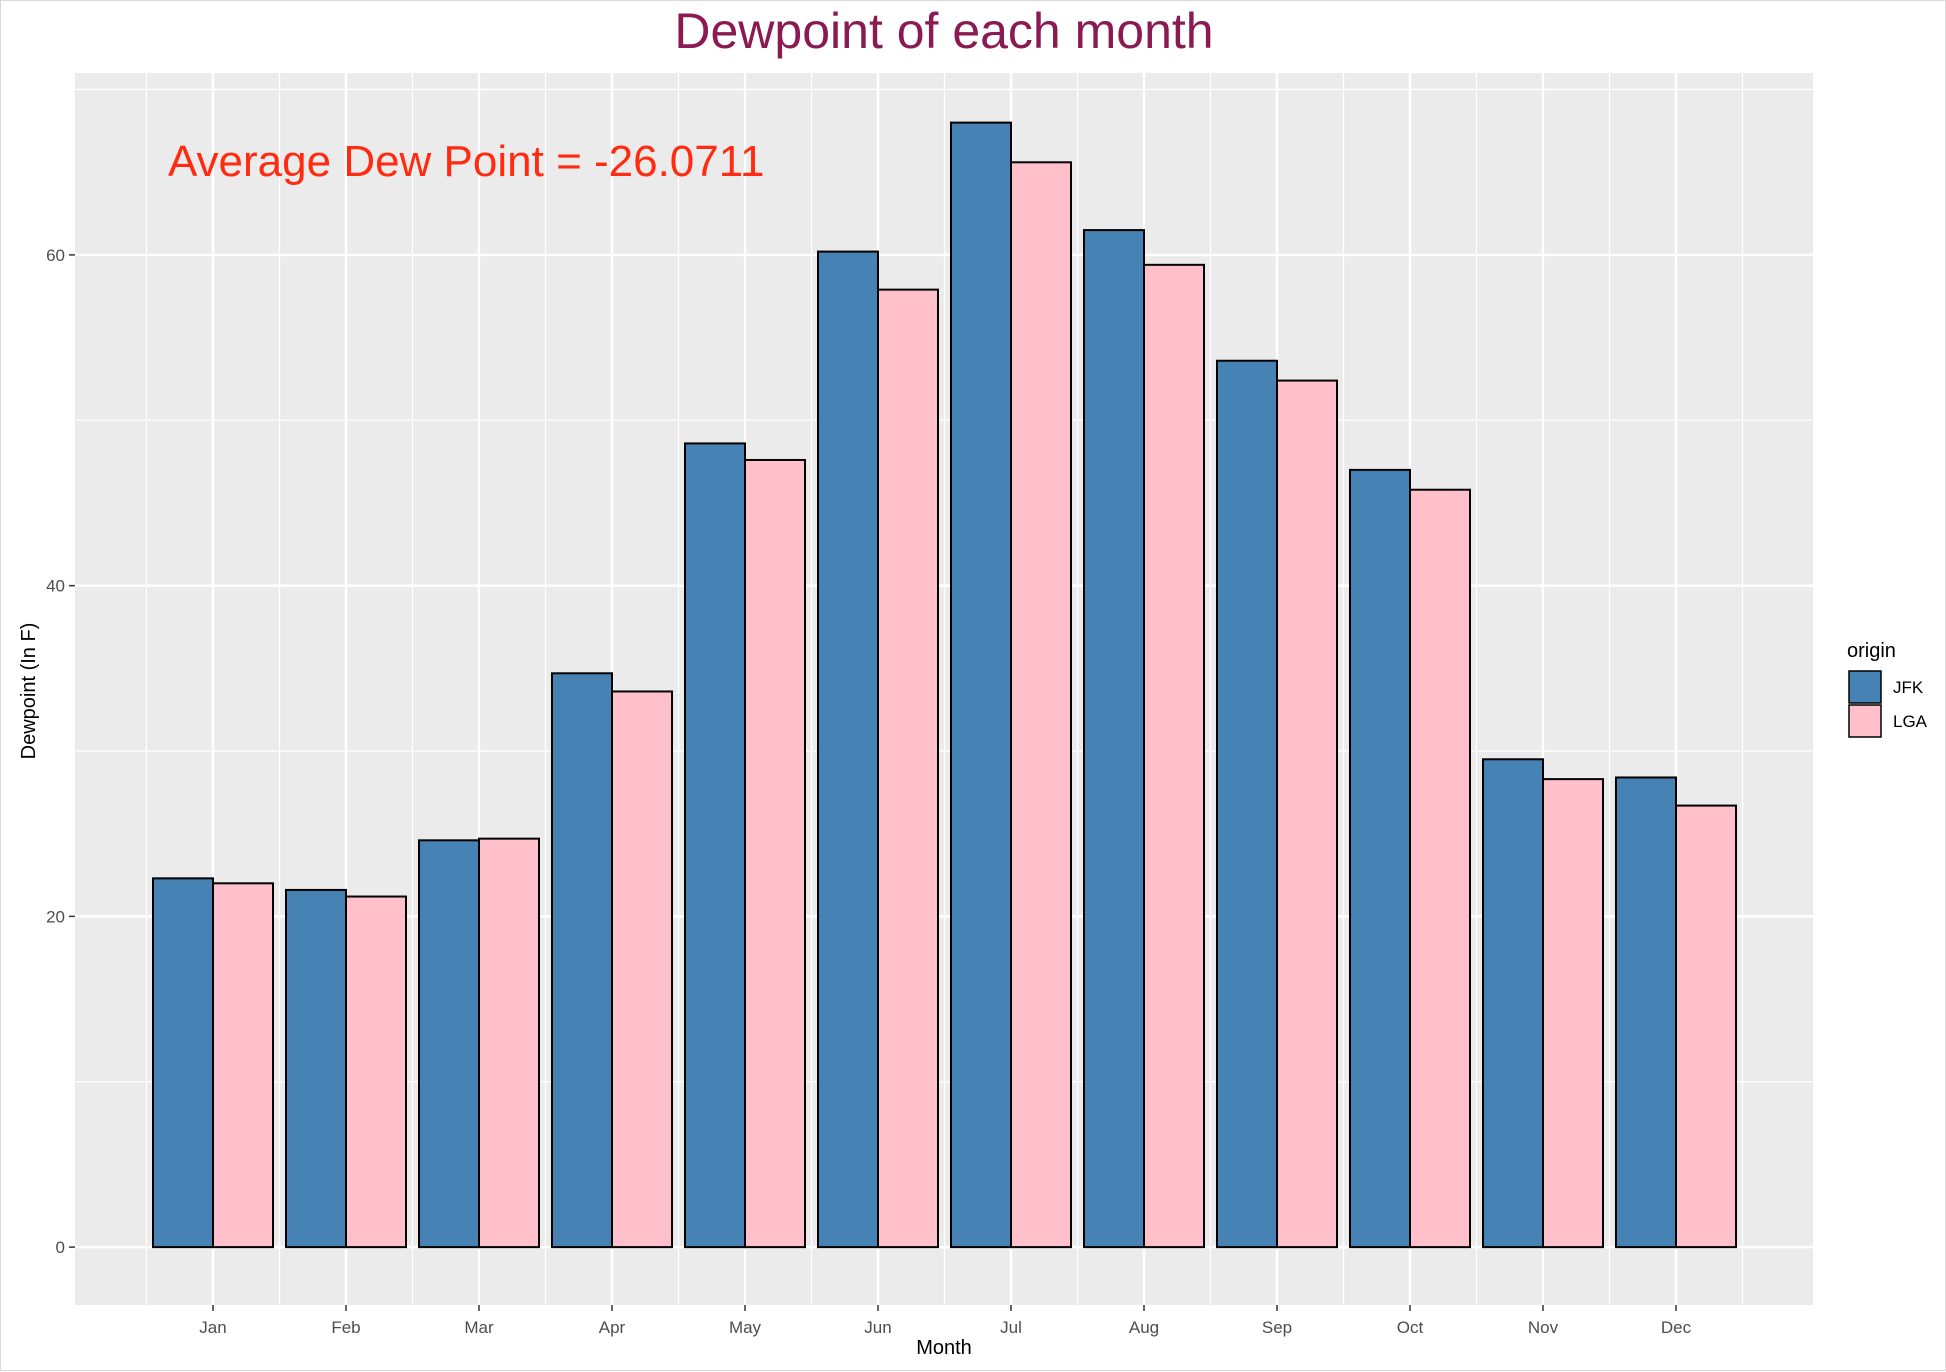  What do you see at coordinates (775, 853) in the screenshot?
I see `bar-lga-may` at bounding box center [775, 853].